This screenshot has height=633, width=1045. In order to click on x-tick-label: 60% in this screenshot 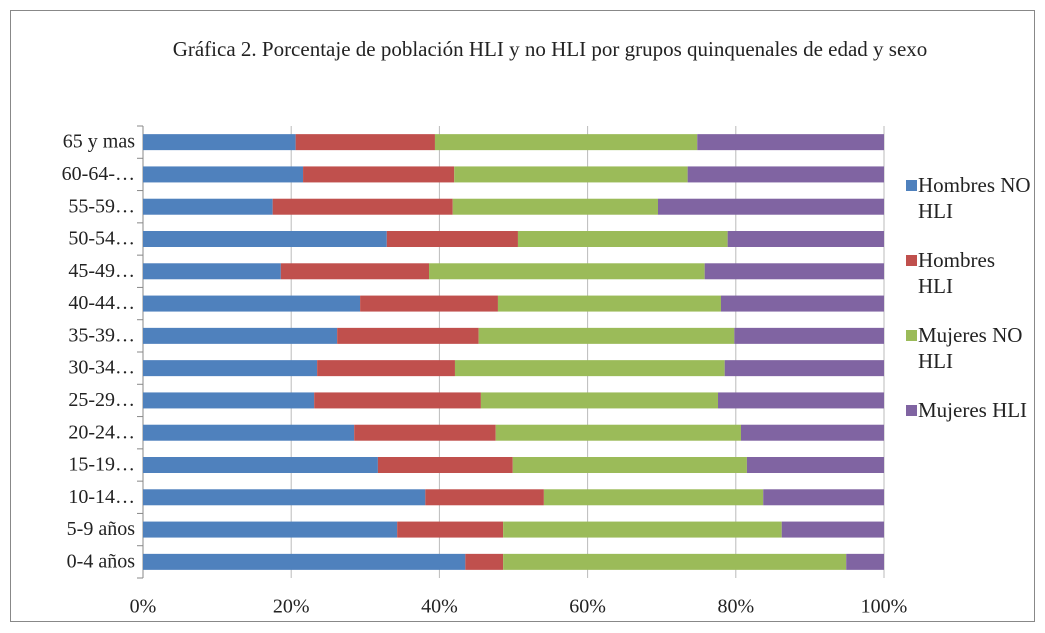, I will do `click(587, 607)`.